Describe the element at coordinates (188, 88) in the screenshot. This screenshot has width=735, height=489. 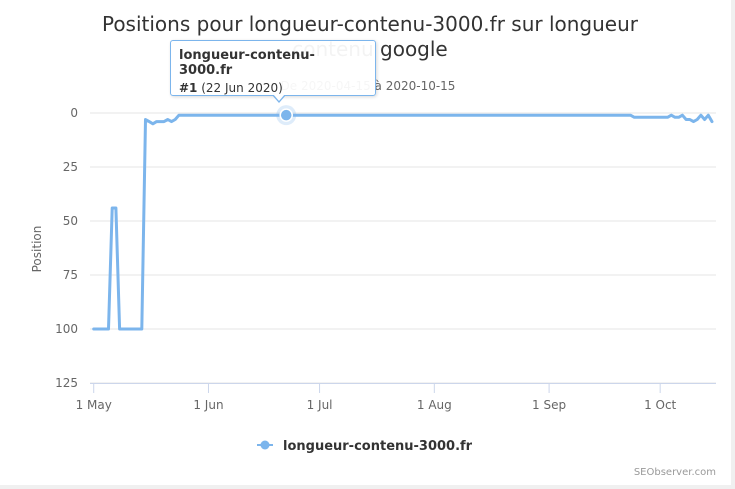
I see `tooltip-rank: #1` at that location.